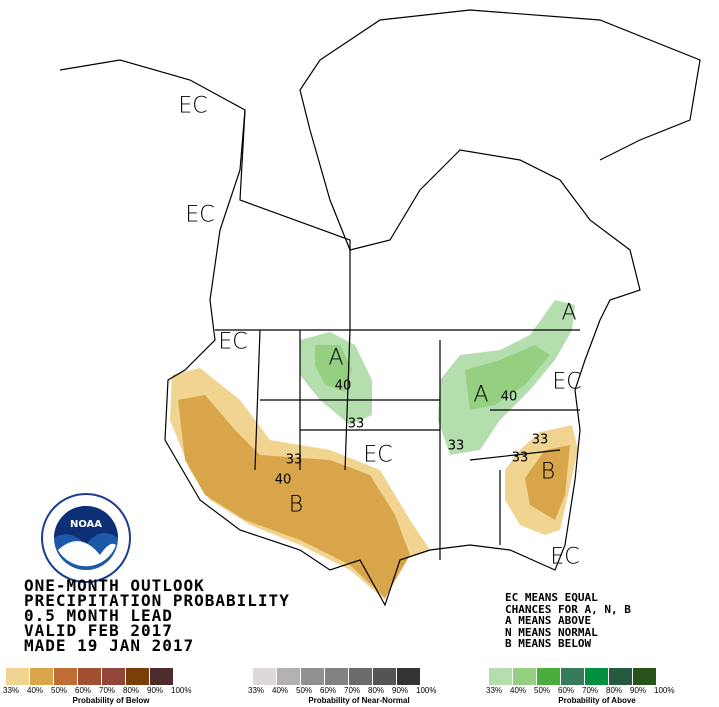 Image resolution: width=719 pixels, height=707 pixels. I want to click on key-line: N MEANS NORMAL, so click(551, 632).